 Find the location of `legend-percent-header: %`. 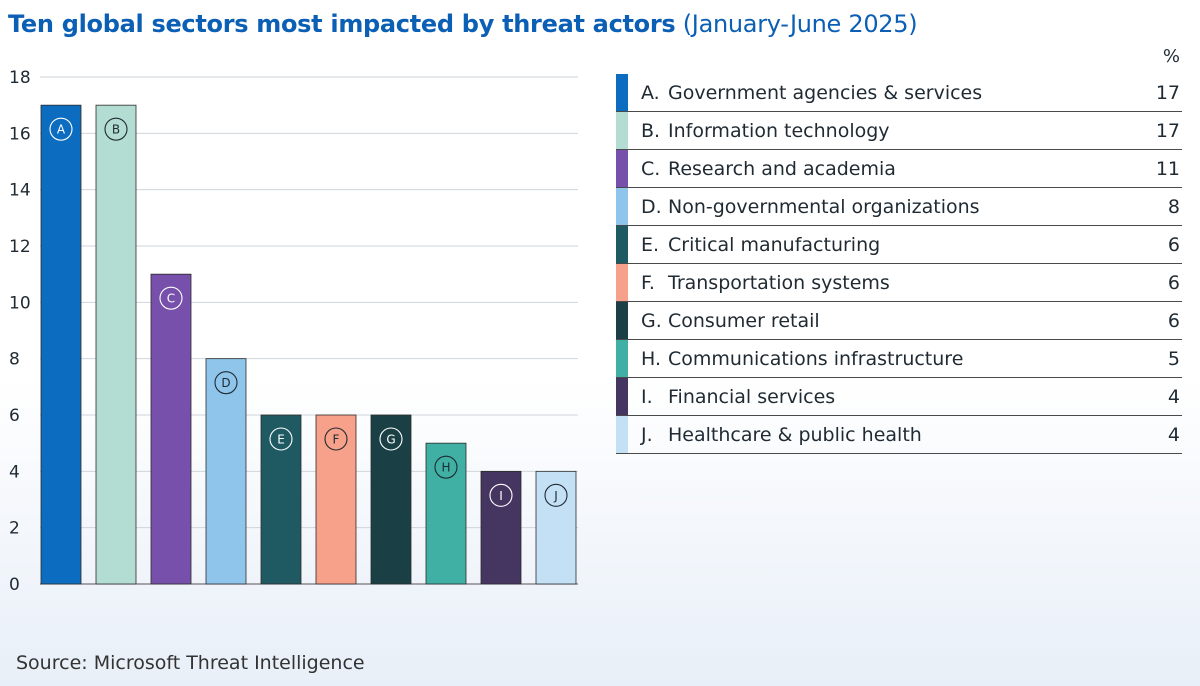

legend-percent-header: % is located at coordinates (1171, 56).